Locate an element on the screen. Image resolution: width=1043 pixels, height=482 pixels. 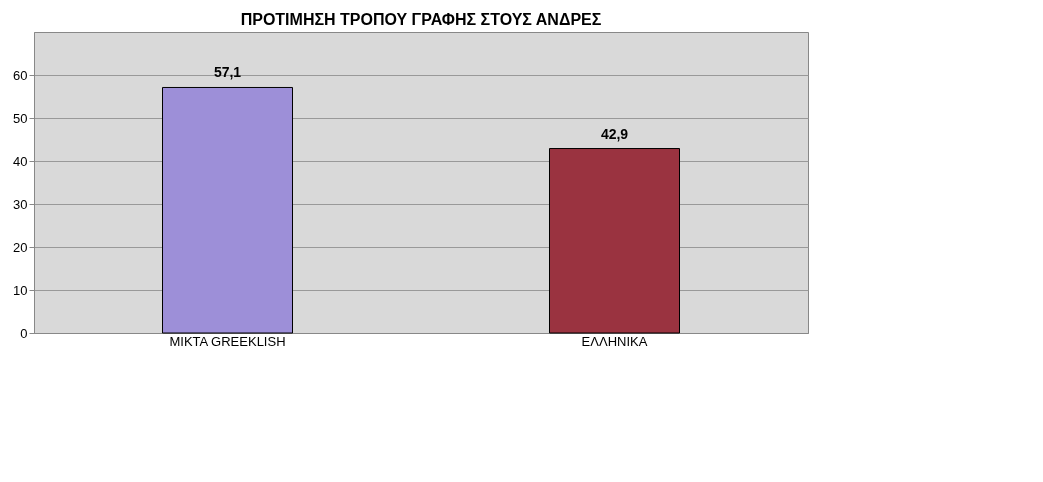
y-tick-label: 40 is located at coordinates (20, 161).